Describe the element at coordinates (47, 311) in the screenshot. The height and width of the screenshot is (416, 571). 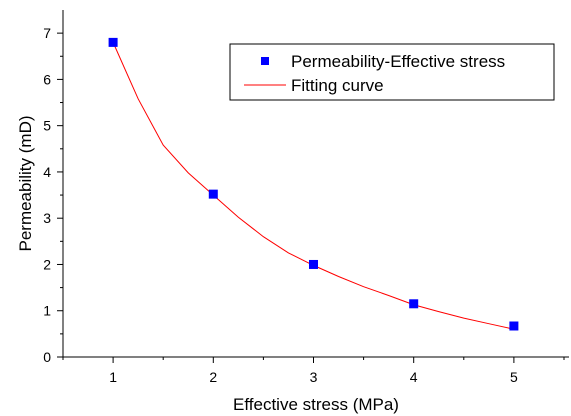
I see `y-tick-label: 1` at that location.